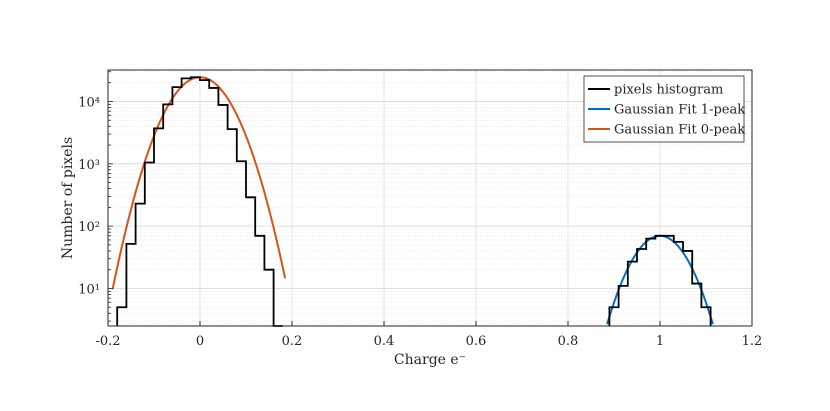 The height and width of the screenshot is (411, 830). What do you see at coordinates (199, 201) in the screenshot?
I see `histogram-stairs-0-peak` at bounding box center [199, 201].